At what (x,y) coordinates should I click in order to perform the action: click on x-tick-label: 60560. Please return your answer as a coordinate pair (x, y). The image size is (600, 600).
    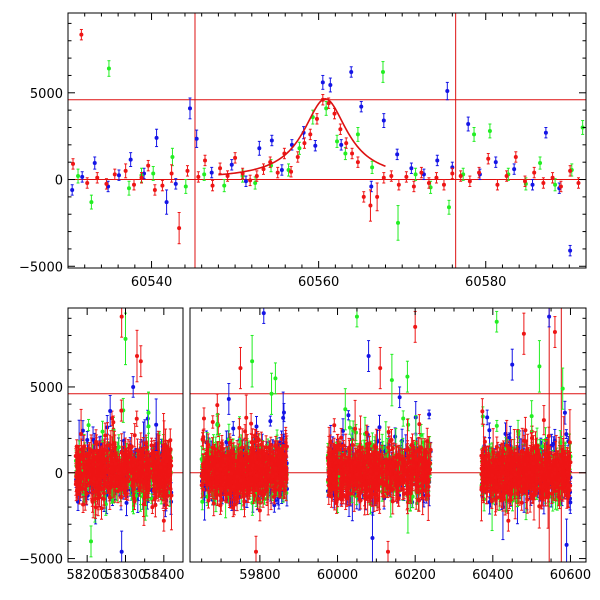
    Looking at the image, I should click on (318, 282).